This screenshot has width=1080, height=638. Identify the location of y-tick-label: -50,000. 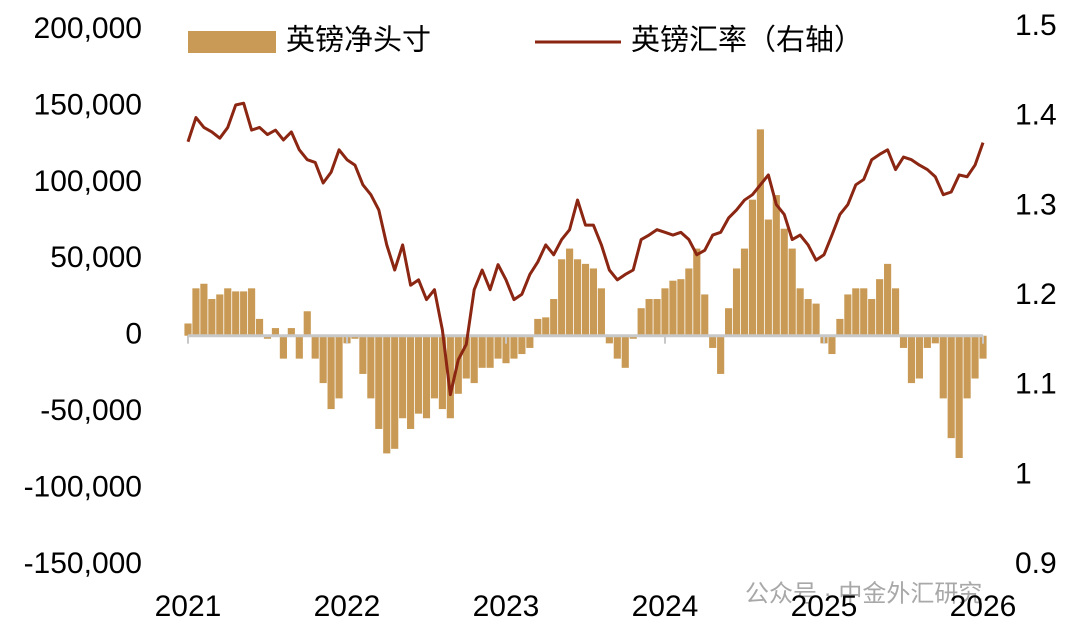
(91, 410).